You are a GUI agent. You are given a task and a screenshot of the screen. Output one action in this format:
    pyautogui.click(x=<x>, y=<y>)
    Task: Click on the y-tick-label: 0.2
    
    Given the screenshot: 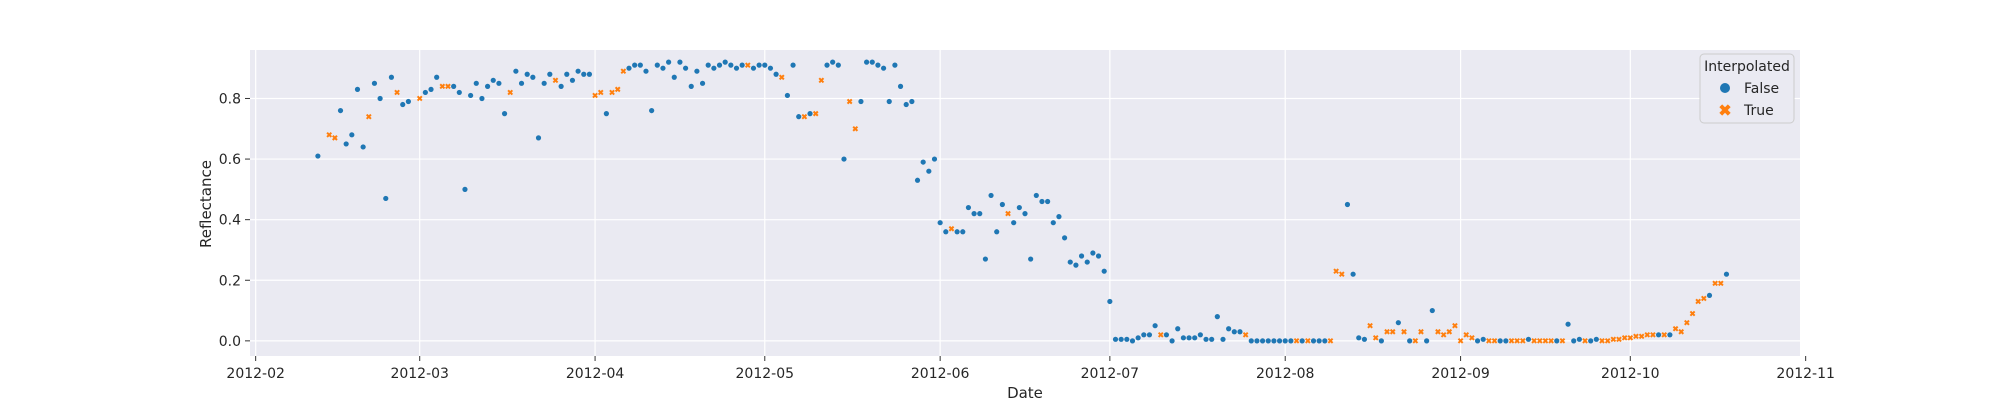 What is the action you would take?
    pyautogui.click(x=230, y=281)
    